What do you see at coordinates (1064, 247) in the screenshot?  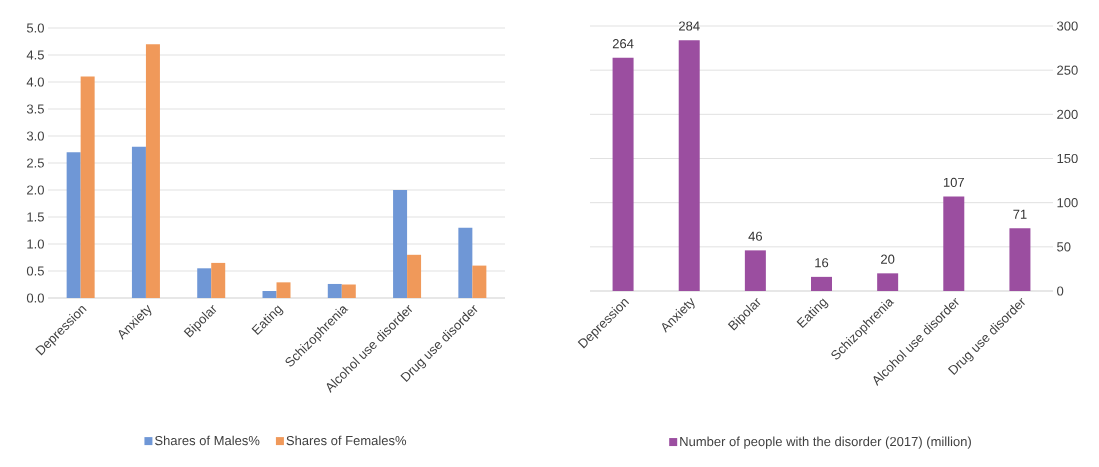 I see `y2-tick-label: 50` at bounding box center [1064, 247].